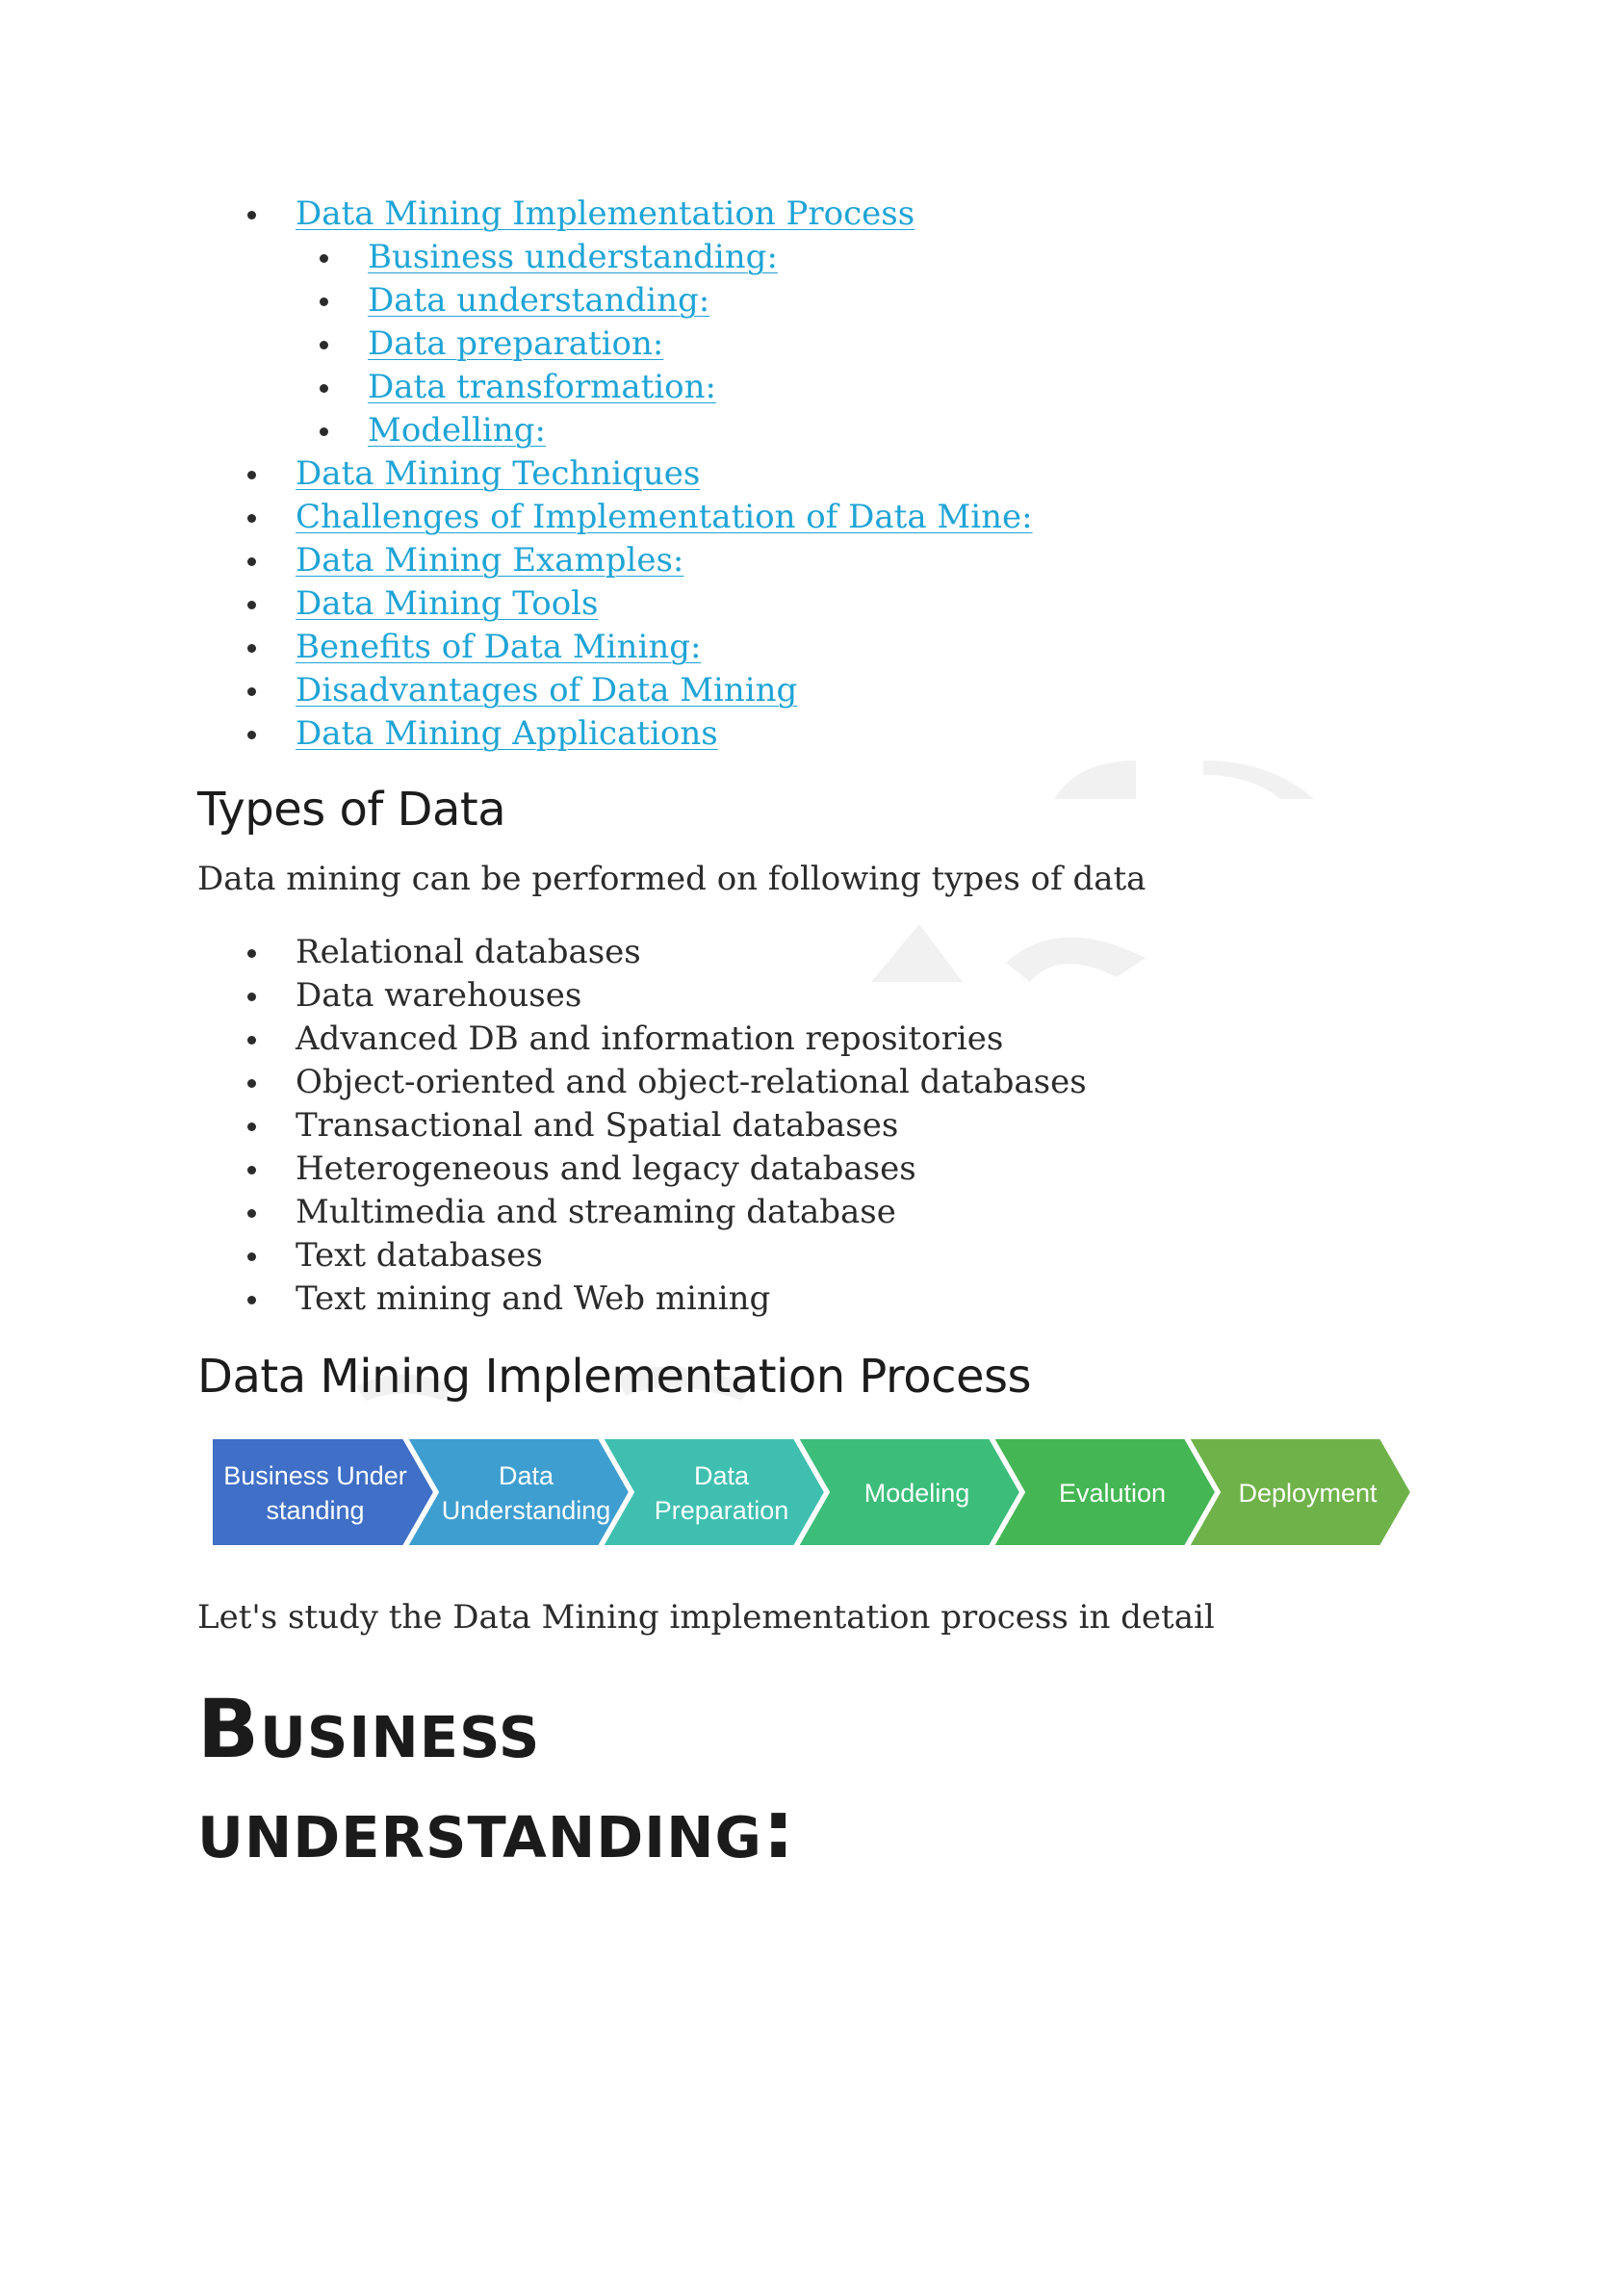 The height and width of the screenshot is (2296, 1623). What do you see at coordinates (823, 1299) in the screenshot?
I see `list-item: Text mining and Web mining` at bounding box center [823, 1299].